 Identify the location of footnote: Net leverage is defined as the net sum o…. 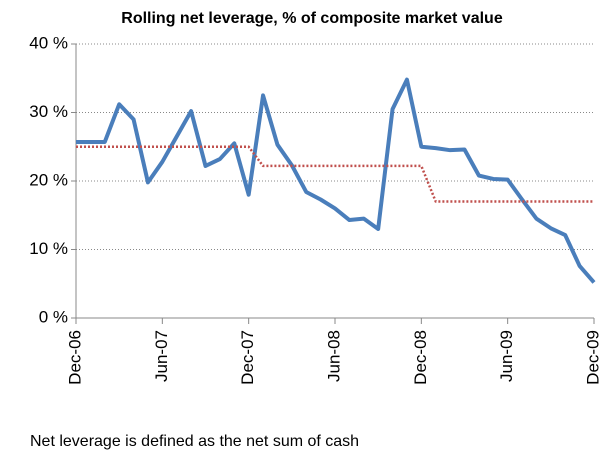
(194, 441).